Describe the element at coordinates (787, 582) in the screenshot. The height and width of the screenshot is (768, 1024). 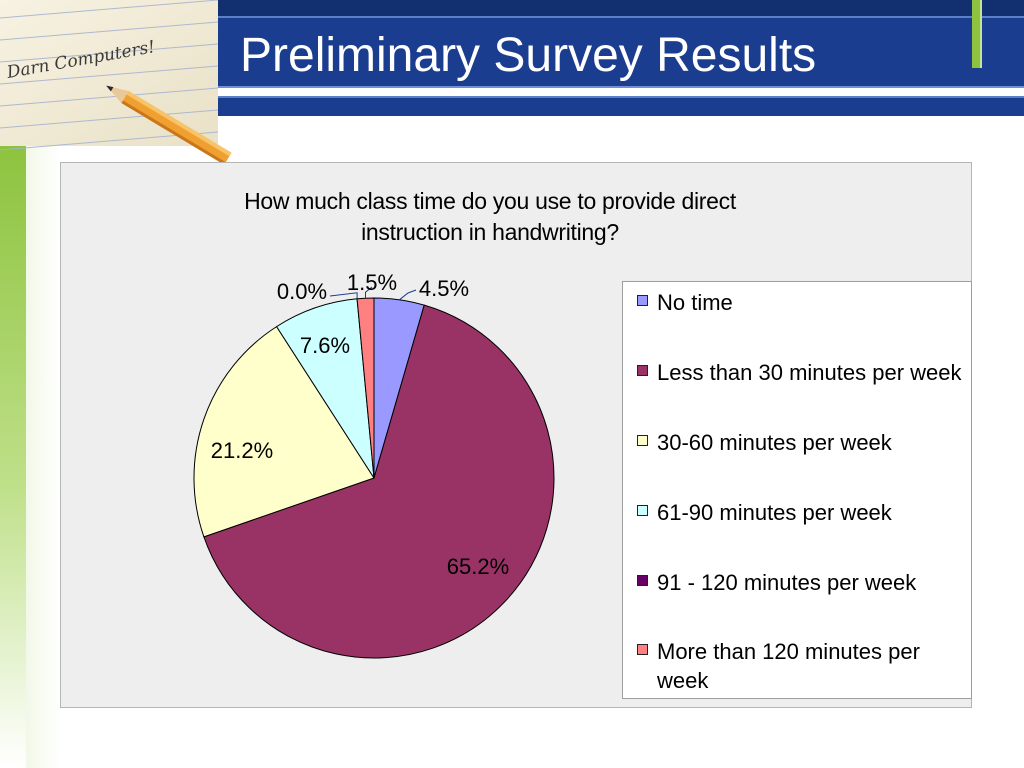
I see `legend-label: 91 - 120 minutes per week` at that location.